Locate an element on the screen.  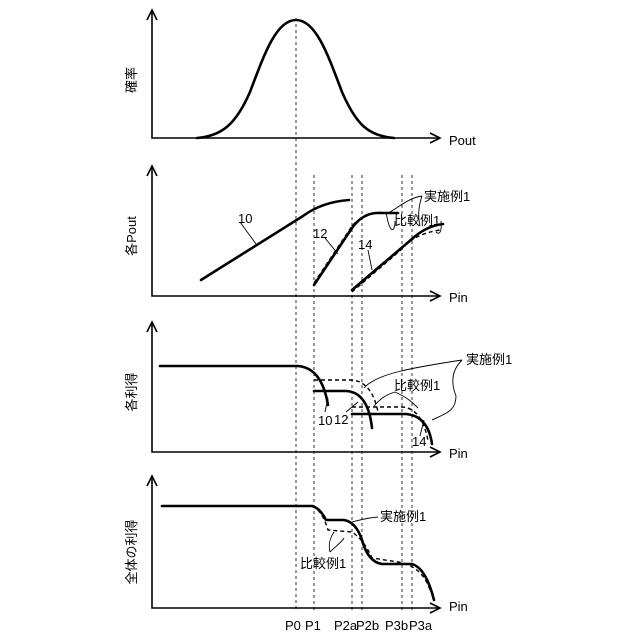
pout-label-14: 14 is located at coordinates (365, 244).